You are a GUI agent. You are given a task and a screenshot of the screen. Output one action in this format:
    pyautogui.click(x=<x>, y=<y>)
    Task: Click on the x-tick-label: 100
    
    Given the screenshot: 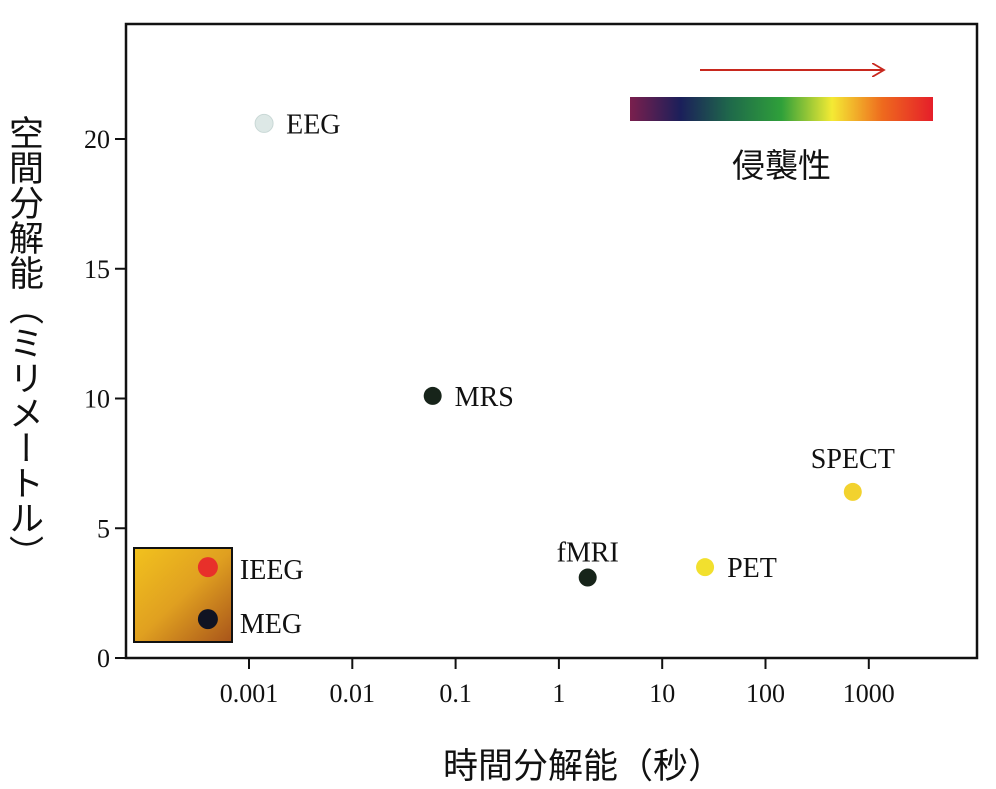 What is the action you would take?
    pyautogui.click(x=765, y=693)
    